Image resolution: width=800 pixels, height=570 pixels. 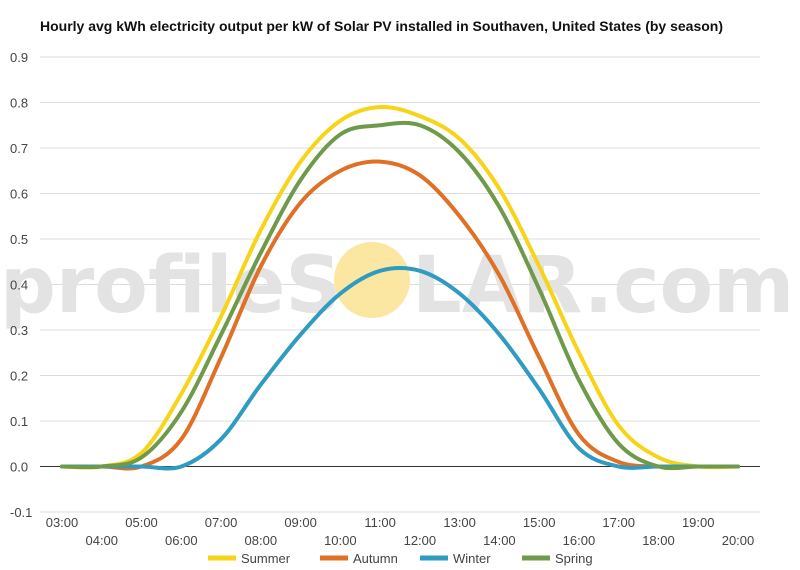 I want to click on x-tick-label: 17:00, so click(x=618, y=522).